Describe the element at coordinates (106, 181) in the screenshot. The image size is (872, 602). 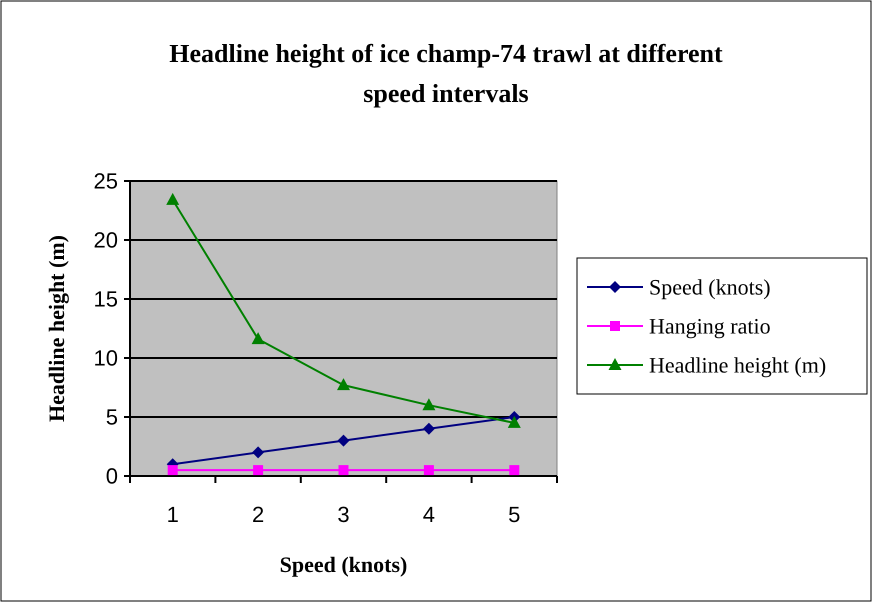
I see `y-tick-label: 25` at that location.